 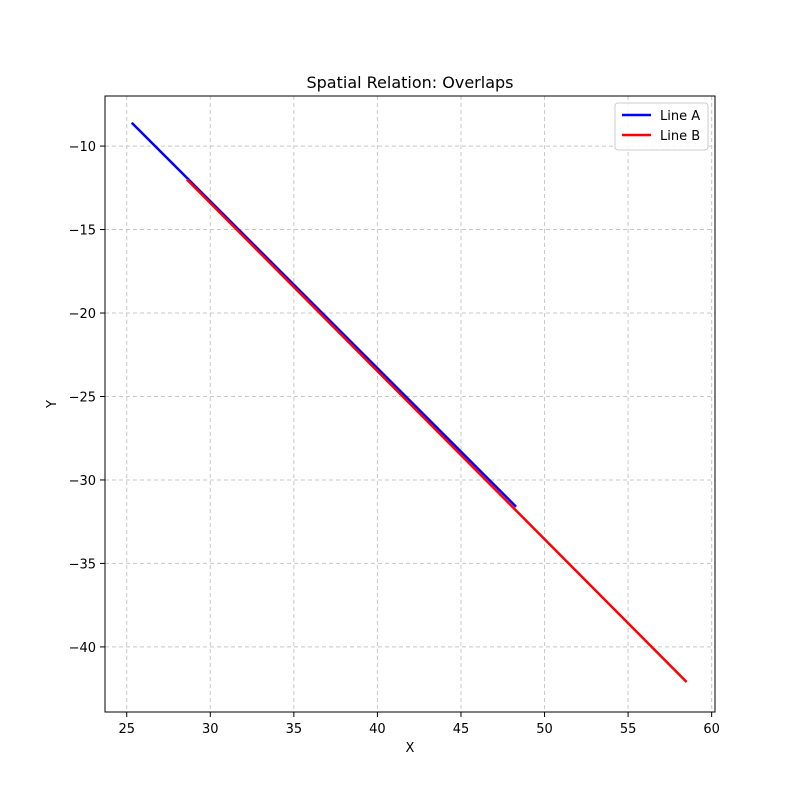 What do you see at coordinates (410, 748) in the screenshot?
I see `x-axis-label: X` at bounding box center [410, 748].